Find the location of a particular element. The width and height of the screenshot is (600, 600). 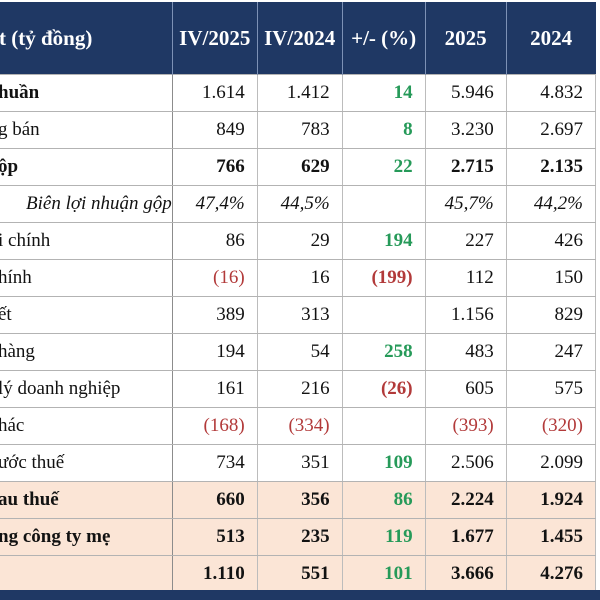

table-cell: 356 is located at coordinates (299, 500).